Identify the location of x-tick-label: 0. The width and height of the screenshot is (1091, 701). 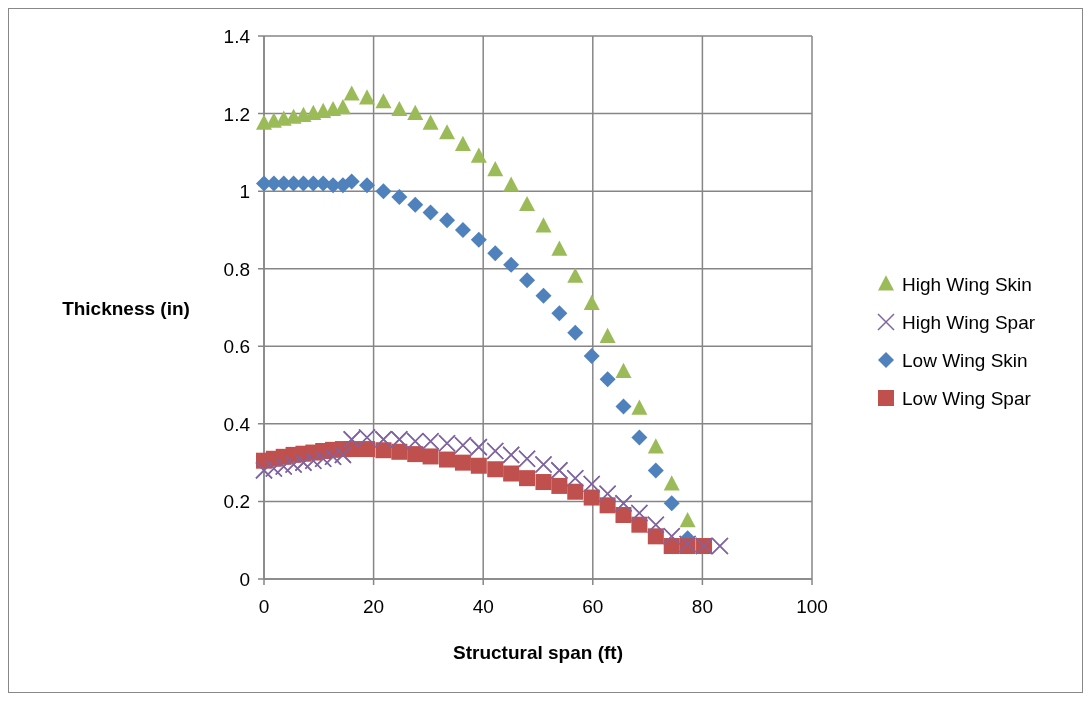
(264, 606).